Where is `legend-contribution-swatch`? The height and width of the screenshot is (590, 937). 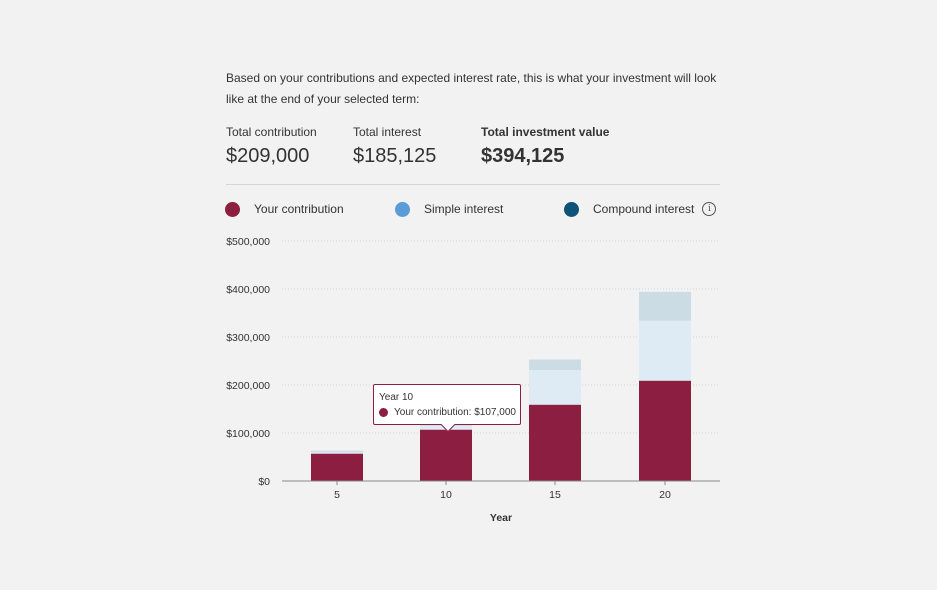
legend-contribution-swatch is located at coordinates (232, 209).